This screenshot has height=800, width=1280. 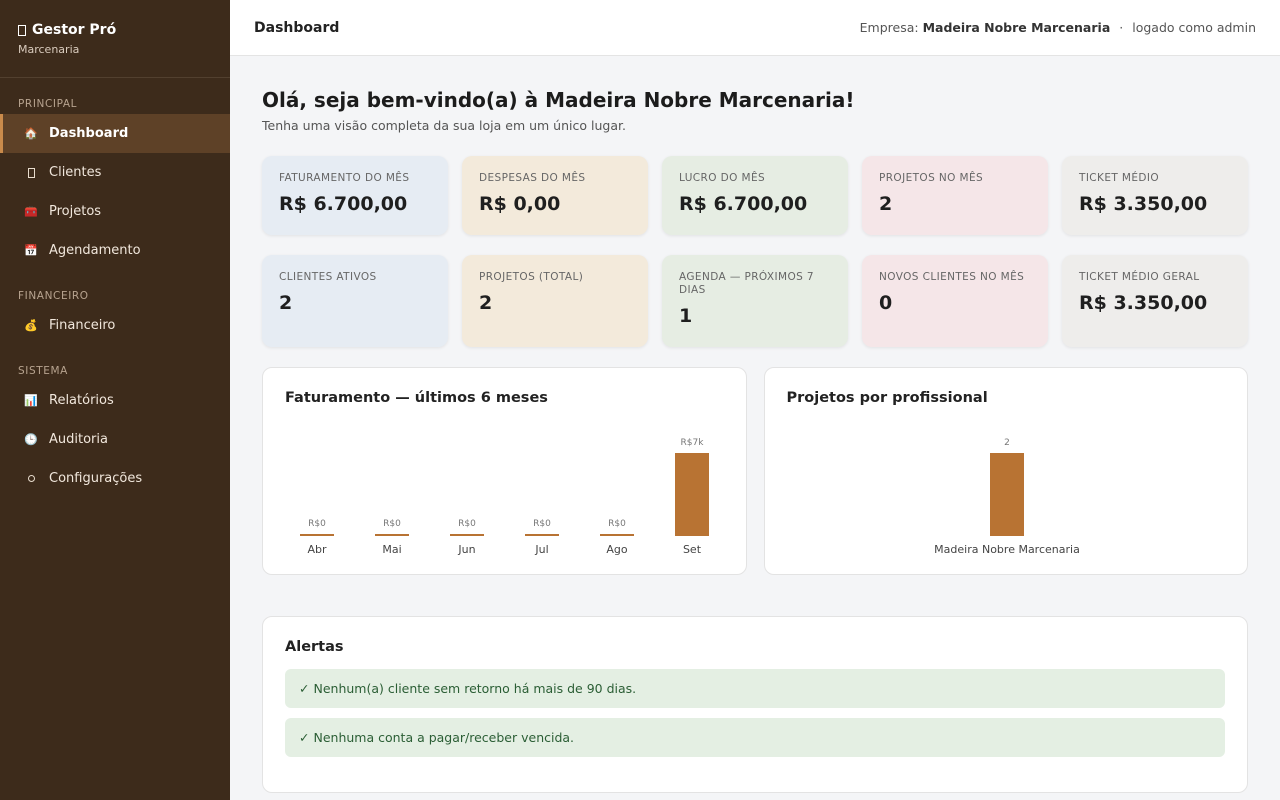 I want to click on kpi-card-despesas-do-mes: DESPESAS DO MÊS R$ 0,00, so click(x=555, y=195).